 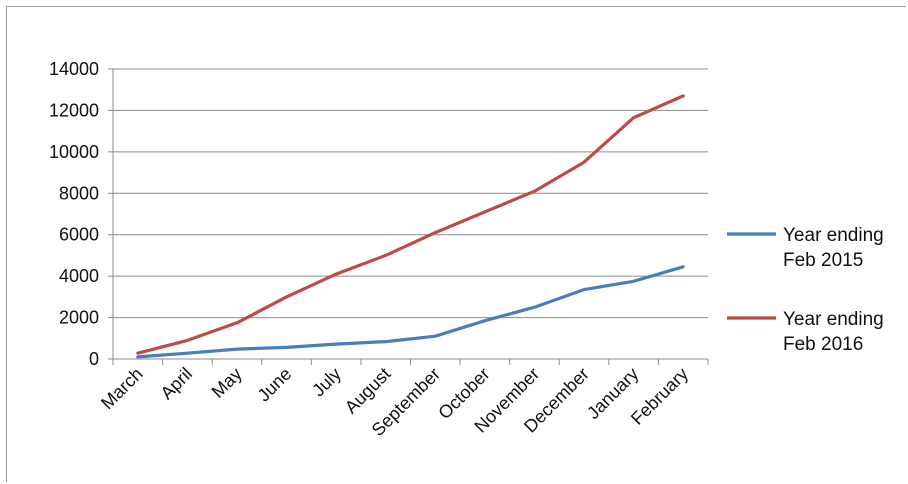 What do you see at coordinates (79, 318) in the screenshot?
I see `y-tick-label: 2000` at bounding box center [79, 318].